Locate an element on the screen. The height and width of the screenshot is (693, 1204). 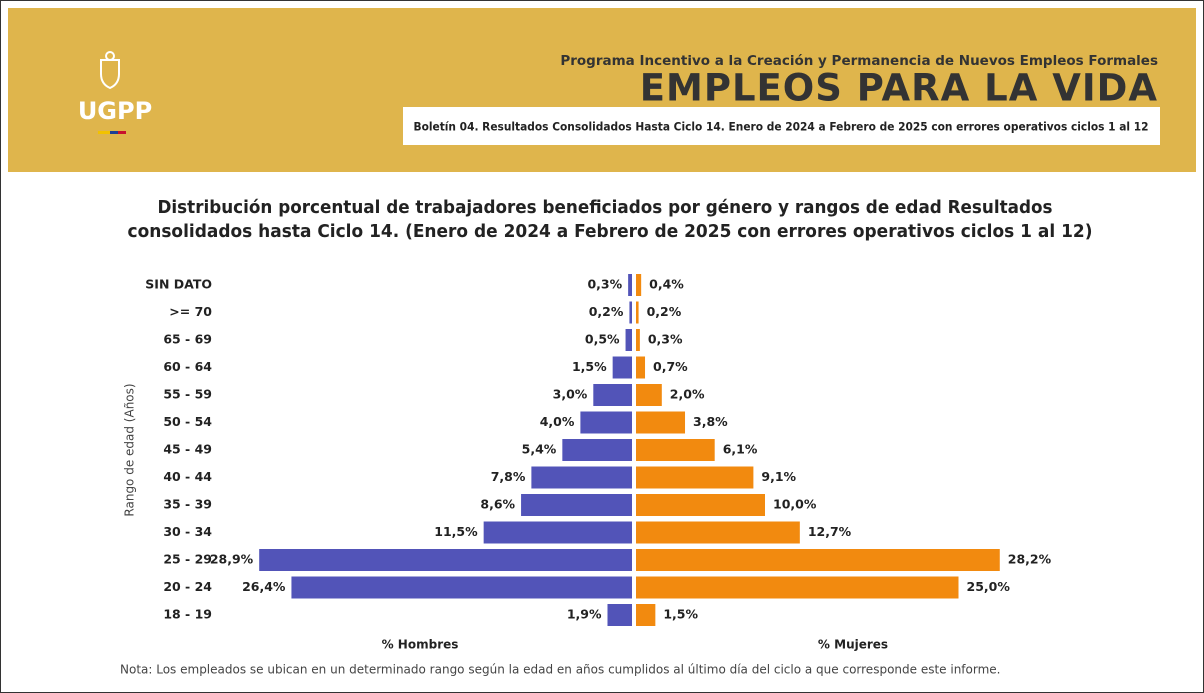
value-label: 0,7% is located at coordinates (670, 366).